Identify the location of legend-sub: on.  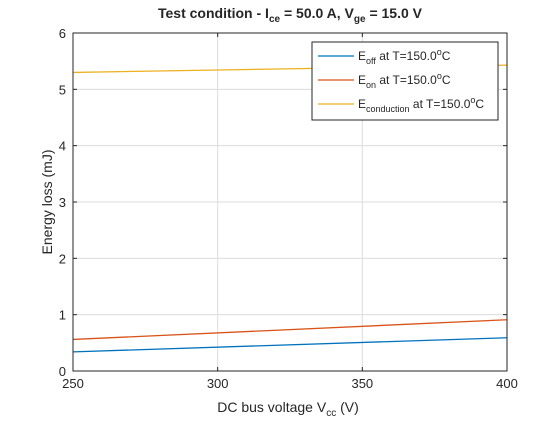
(371, 85).